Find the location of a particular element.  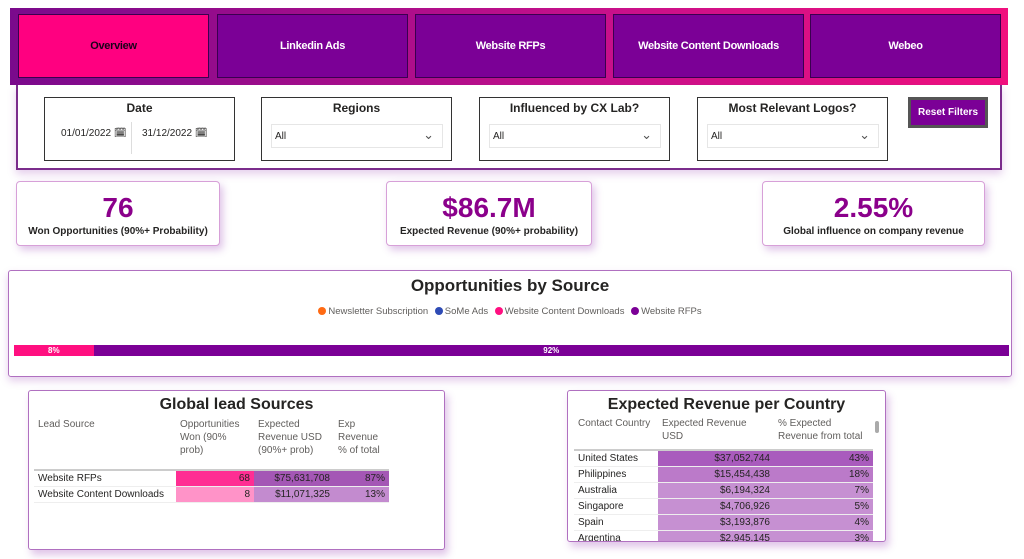

table-cell: Singapore is located at coordinates (616, 506).